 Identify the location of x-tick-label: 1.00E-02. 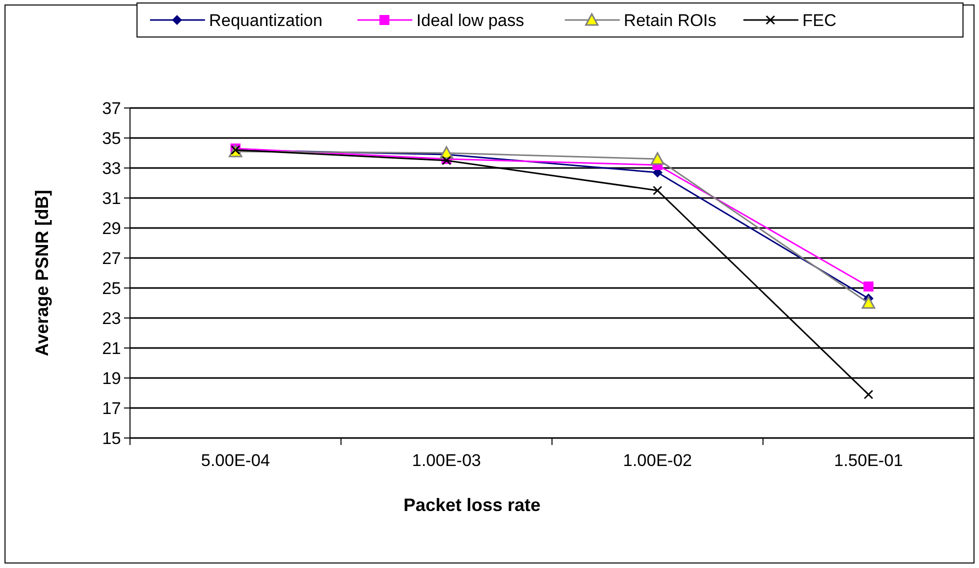
(657, 460).